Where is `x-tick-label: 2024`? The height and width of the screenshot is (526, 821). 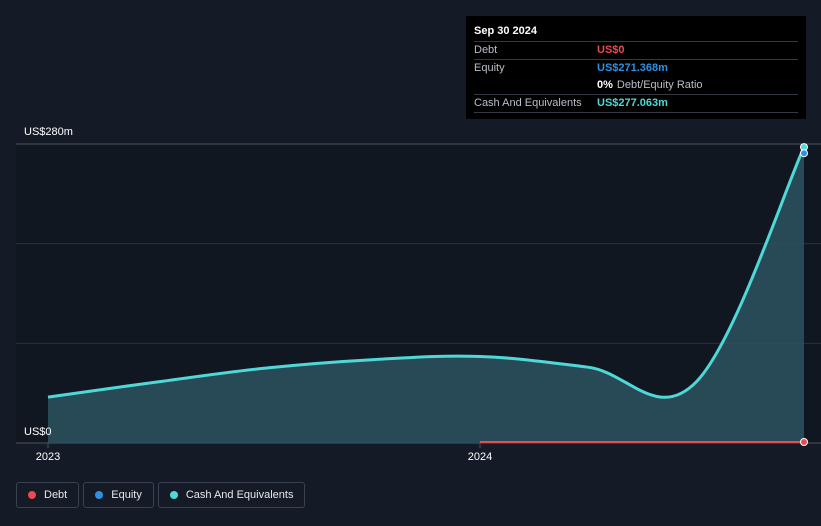 x-tick-label: 2024 is located at coordinates (480, 457).